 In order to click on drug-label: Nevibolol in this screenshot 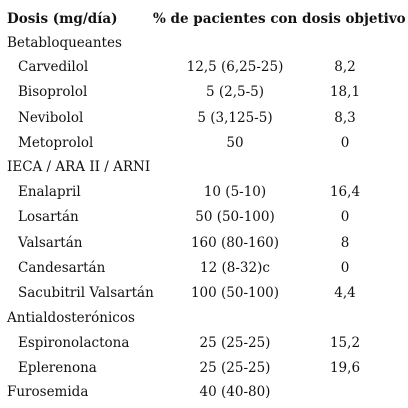, I will do `click(51, 118)`.